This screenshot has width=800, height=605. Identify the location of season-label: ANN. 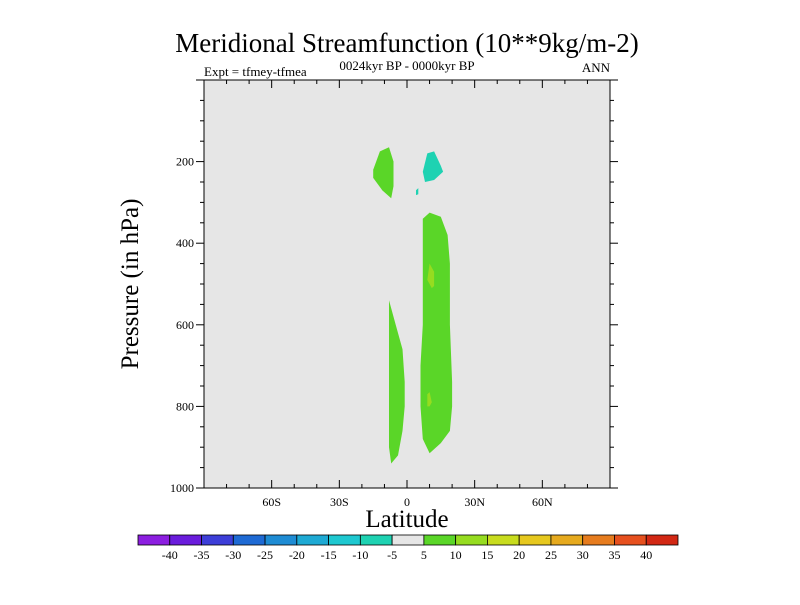
(596, 67).